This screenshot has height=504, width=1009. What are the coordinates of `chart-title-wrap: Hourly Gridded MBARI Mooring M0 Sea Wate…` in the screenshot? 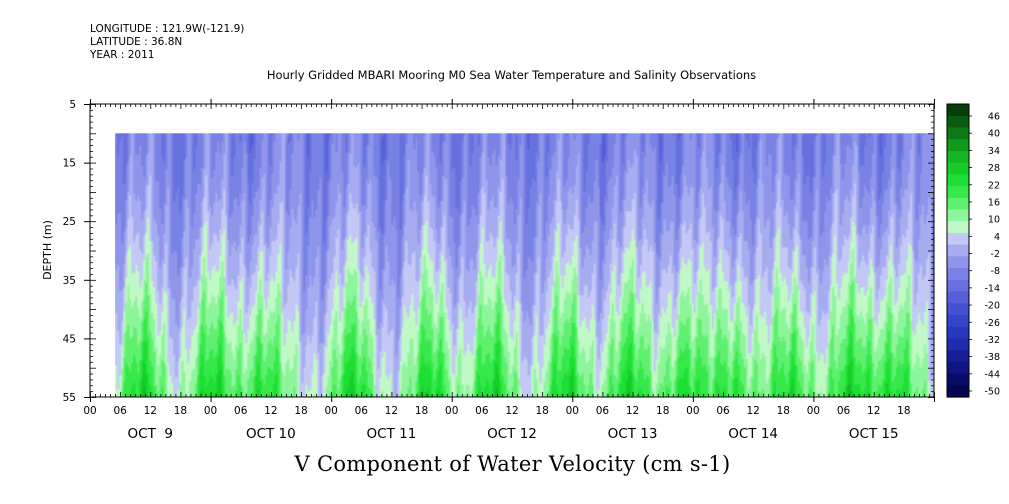 It's located at (504, 75).